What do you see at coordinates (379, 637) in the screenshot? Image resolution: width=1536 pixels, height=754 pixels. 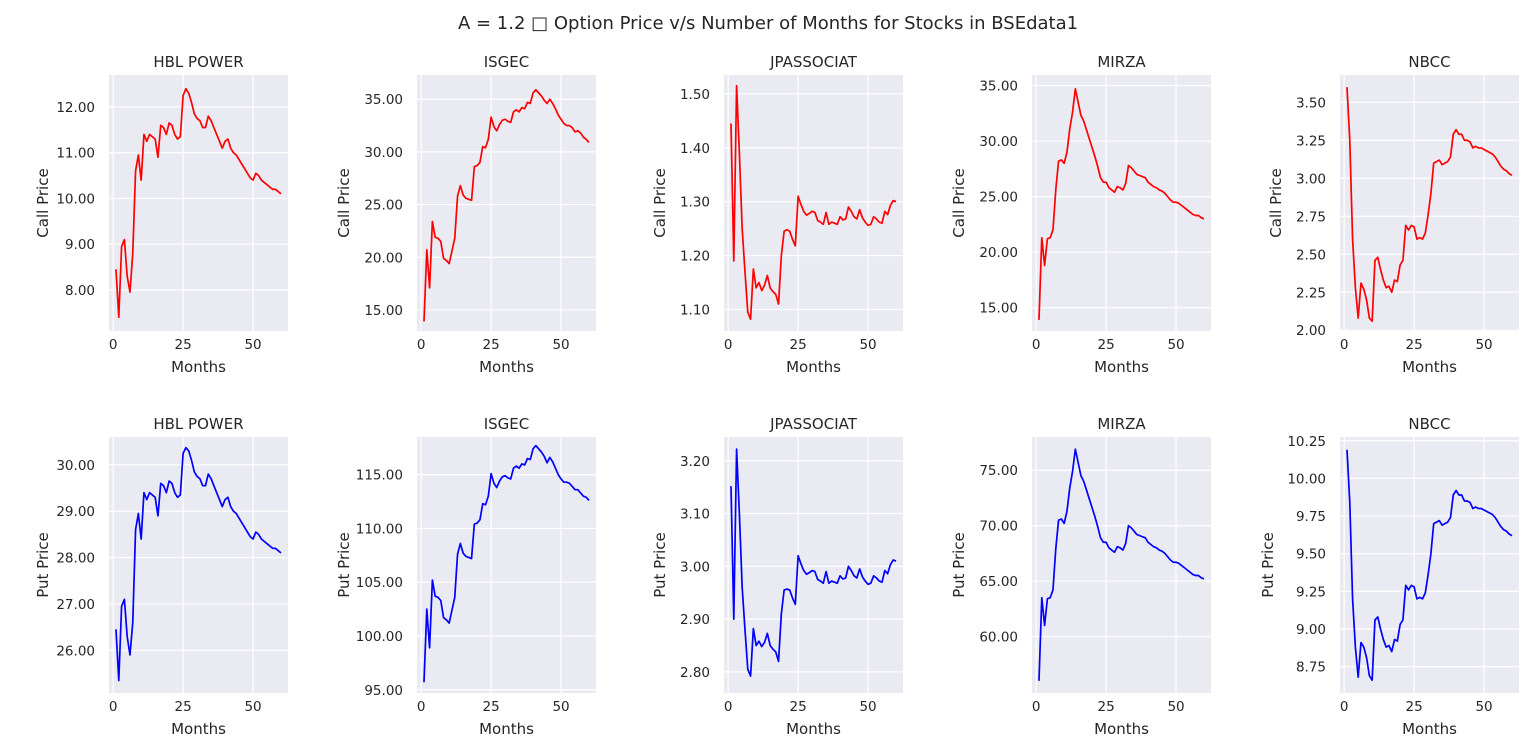 I see `y-tick-label: 100.00` at bounding box center [379, 637].